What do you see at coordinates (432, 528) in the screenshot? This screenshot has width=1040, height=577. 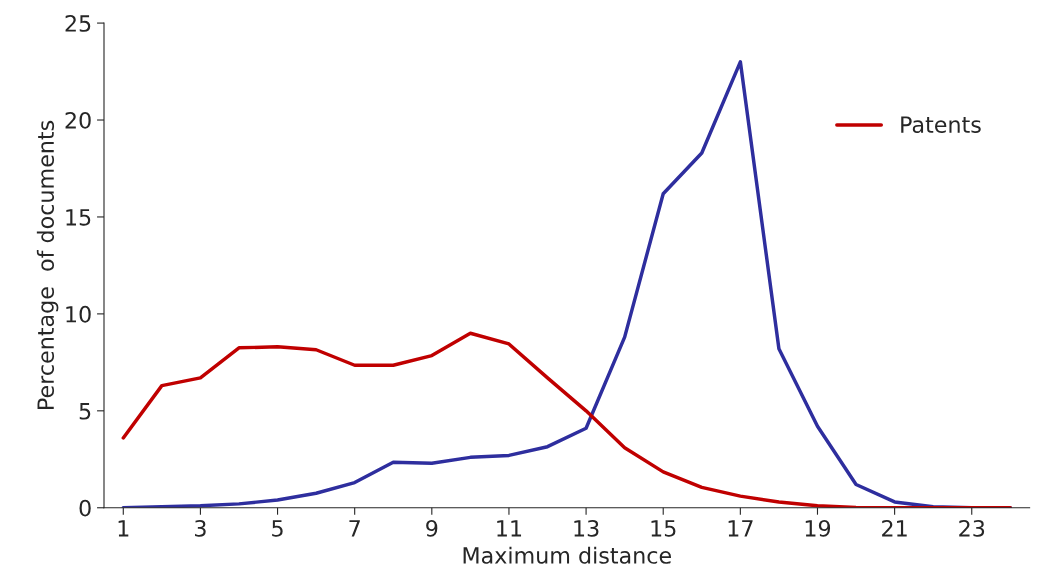 I see `x-tick-label: 9` at bounding box center [432, 528].